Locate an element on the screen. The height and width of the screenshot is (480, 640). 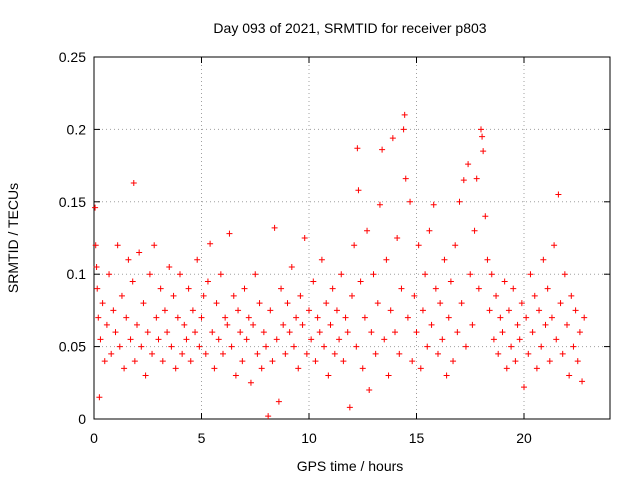
x-tick-label: 10 is located at coordinates (309, 438).